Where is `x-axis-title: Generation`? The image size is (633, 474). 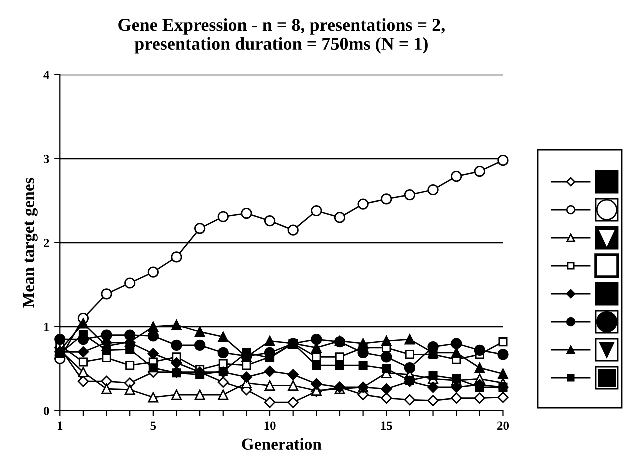 x-axis-title: Generation is located at coordinates (282, 444).